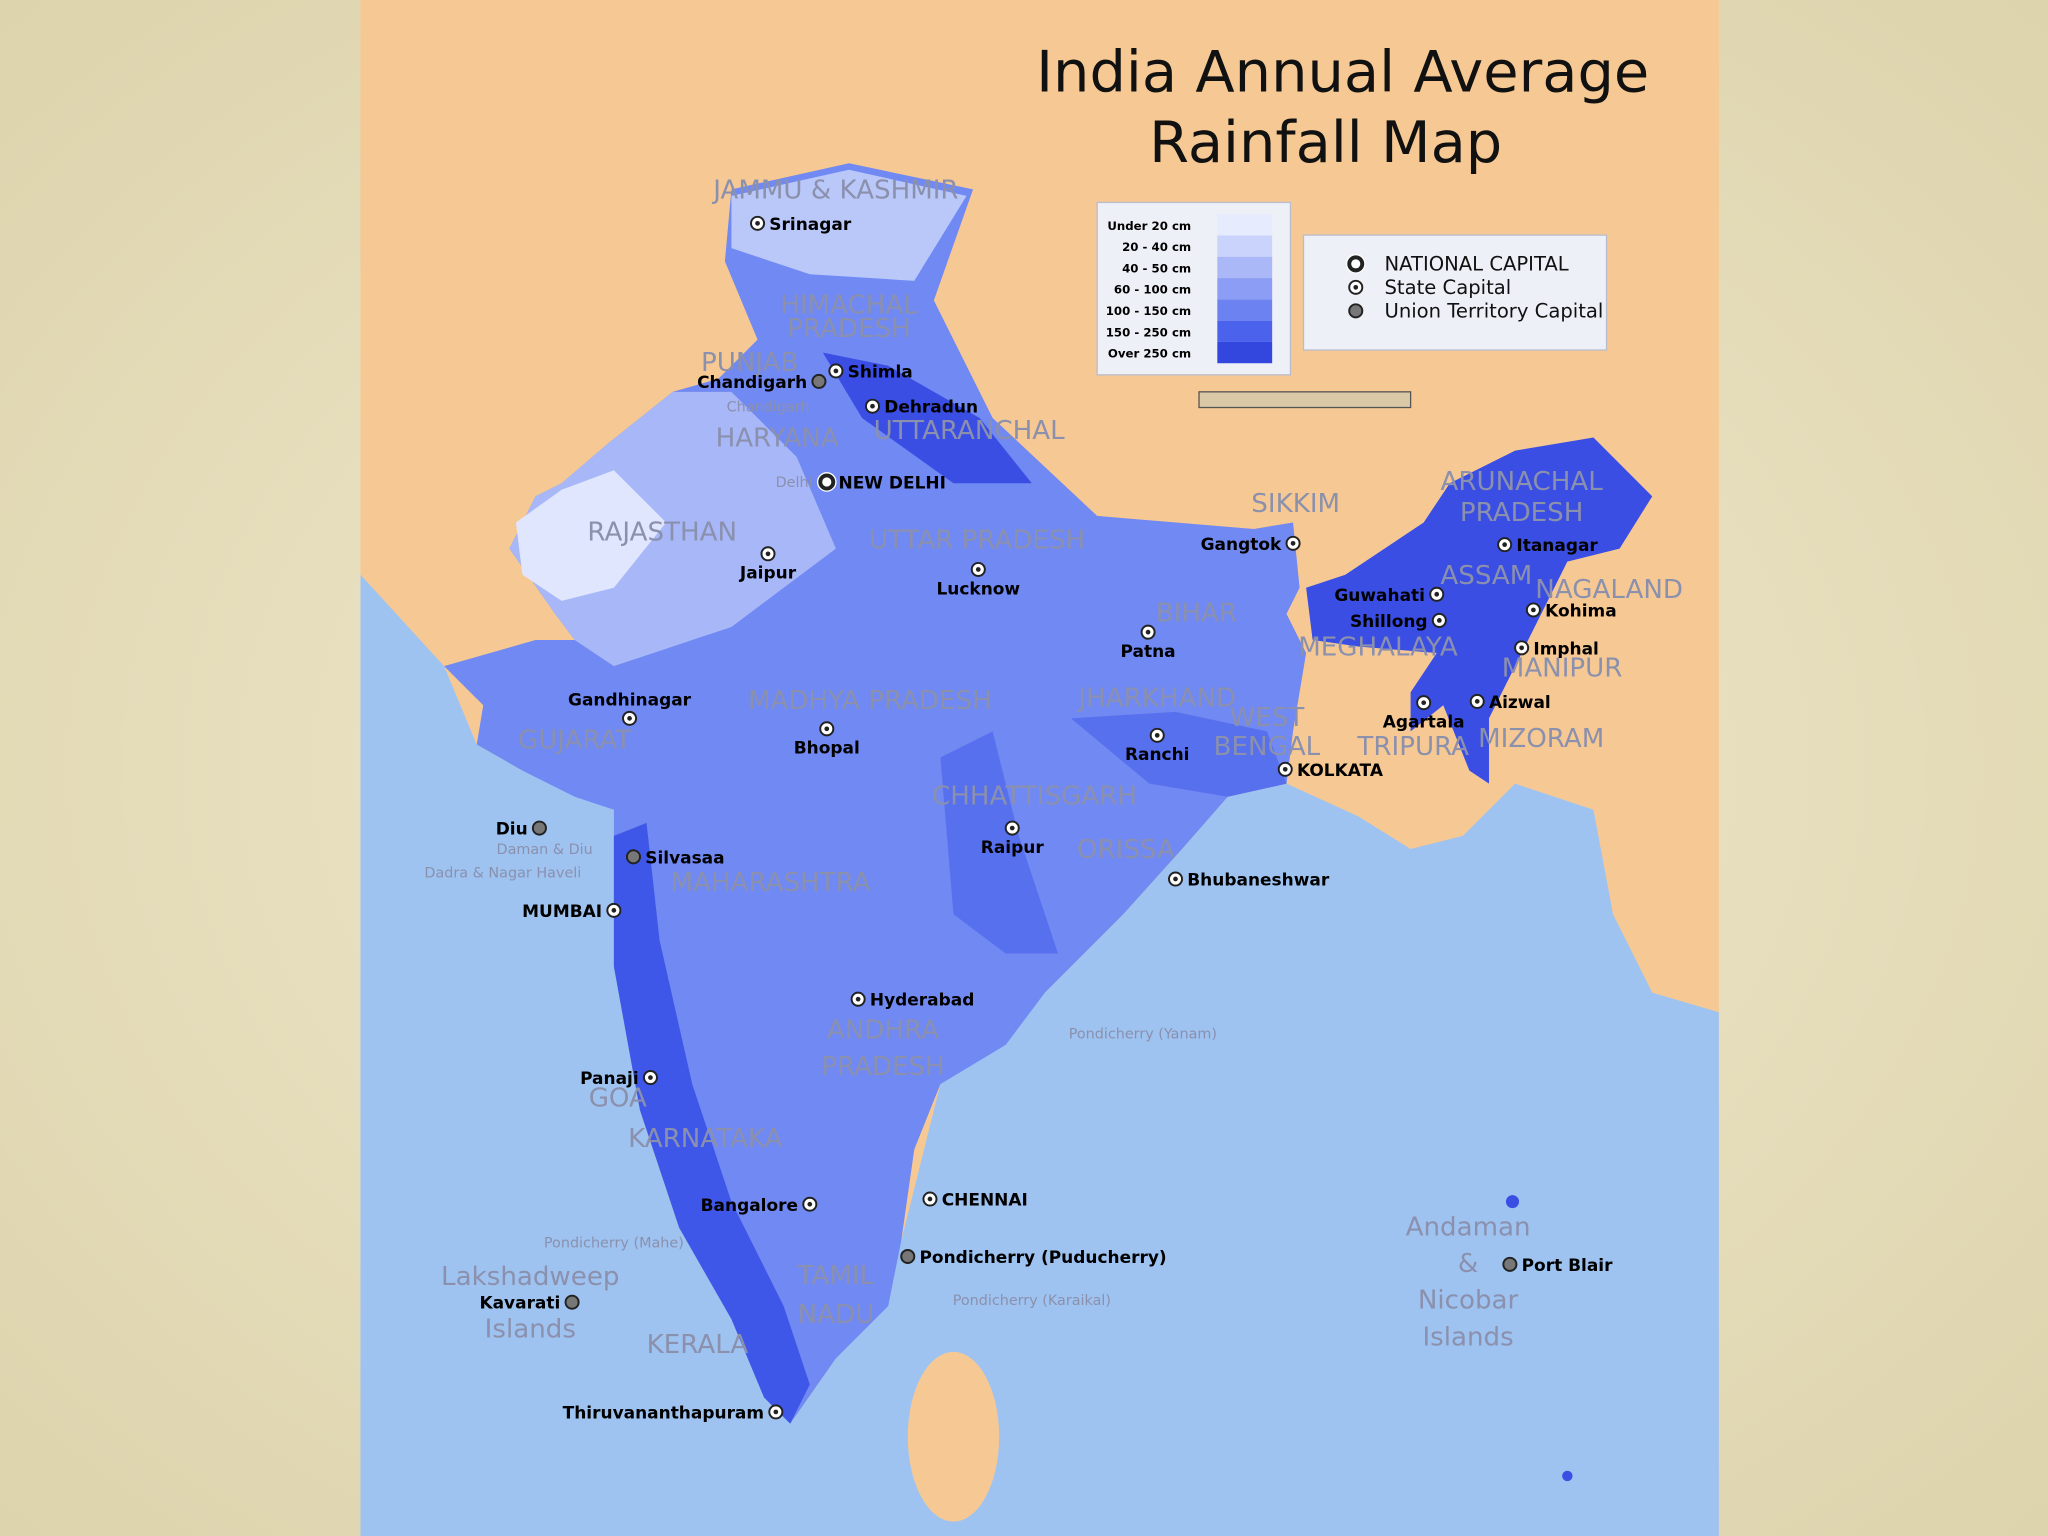 Image resolution: width=2048 pixels, height=1536 pixels. I want to click on region-label: RAJASTHAN, so click(662, 533).